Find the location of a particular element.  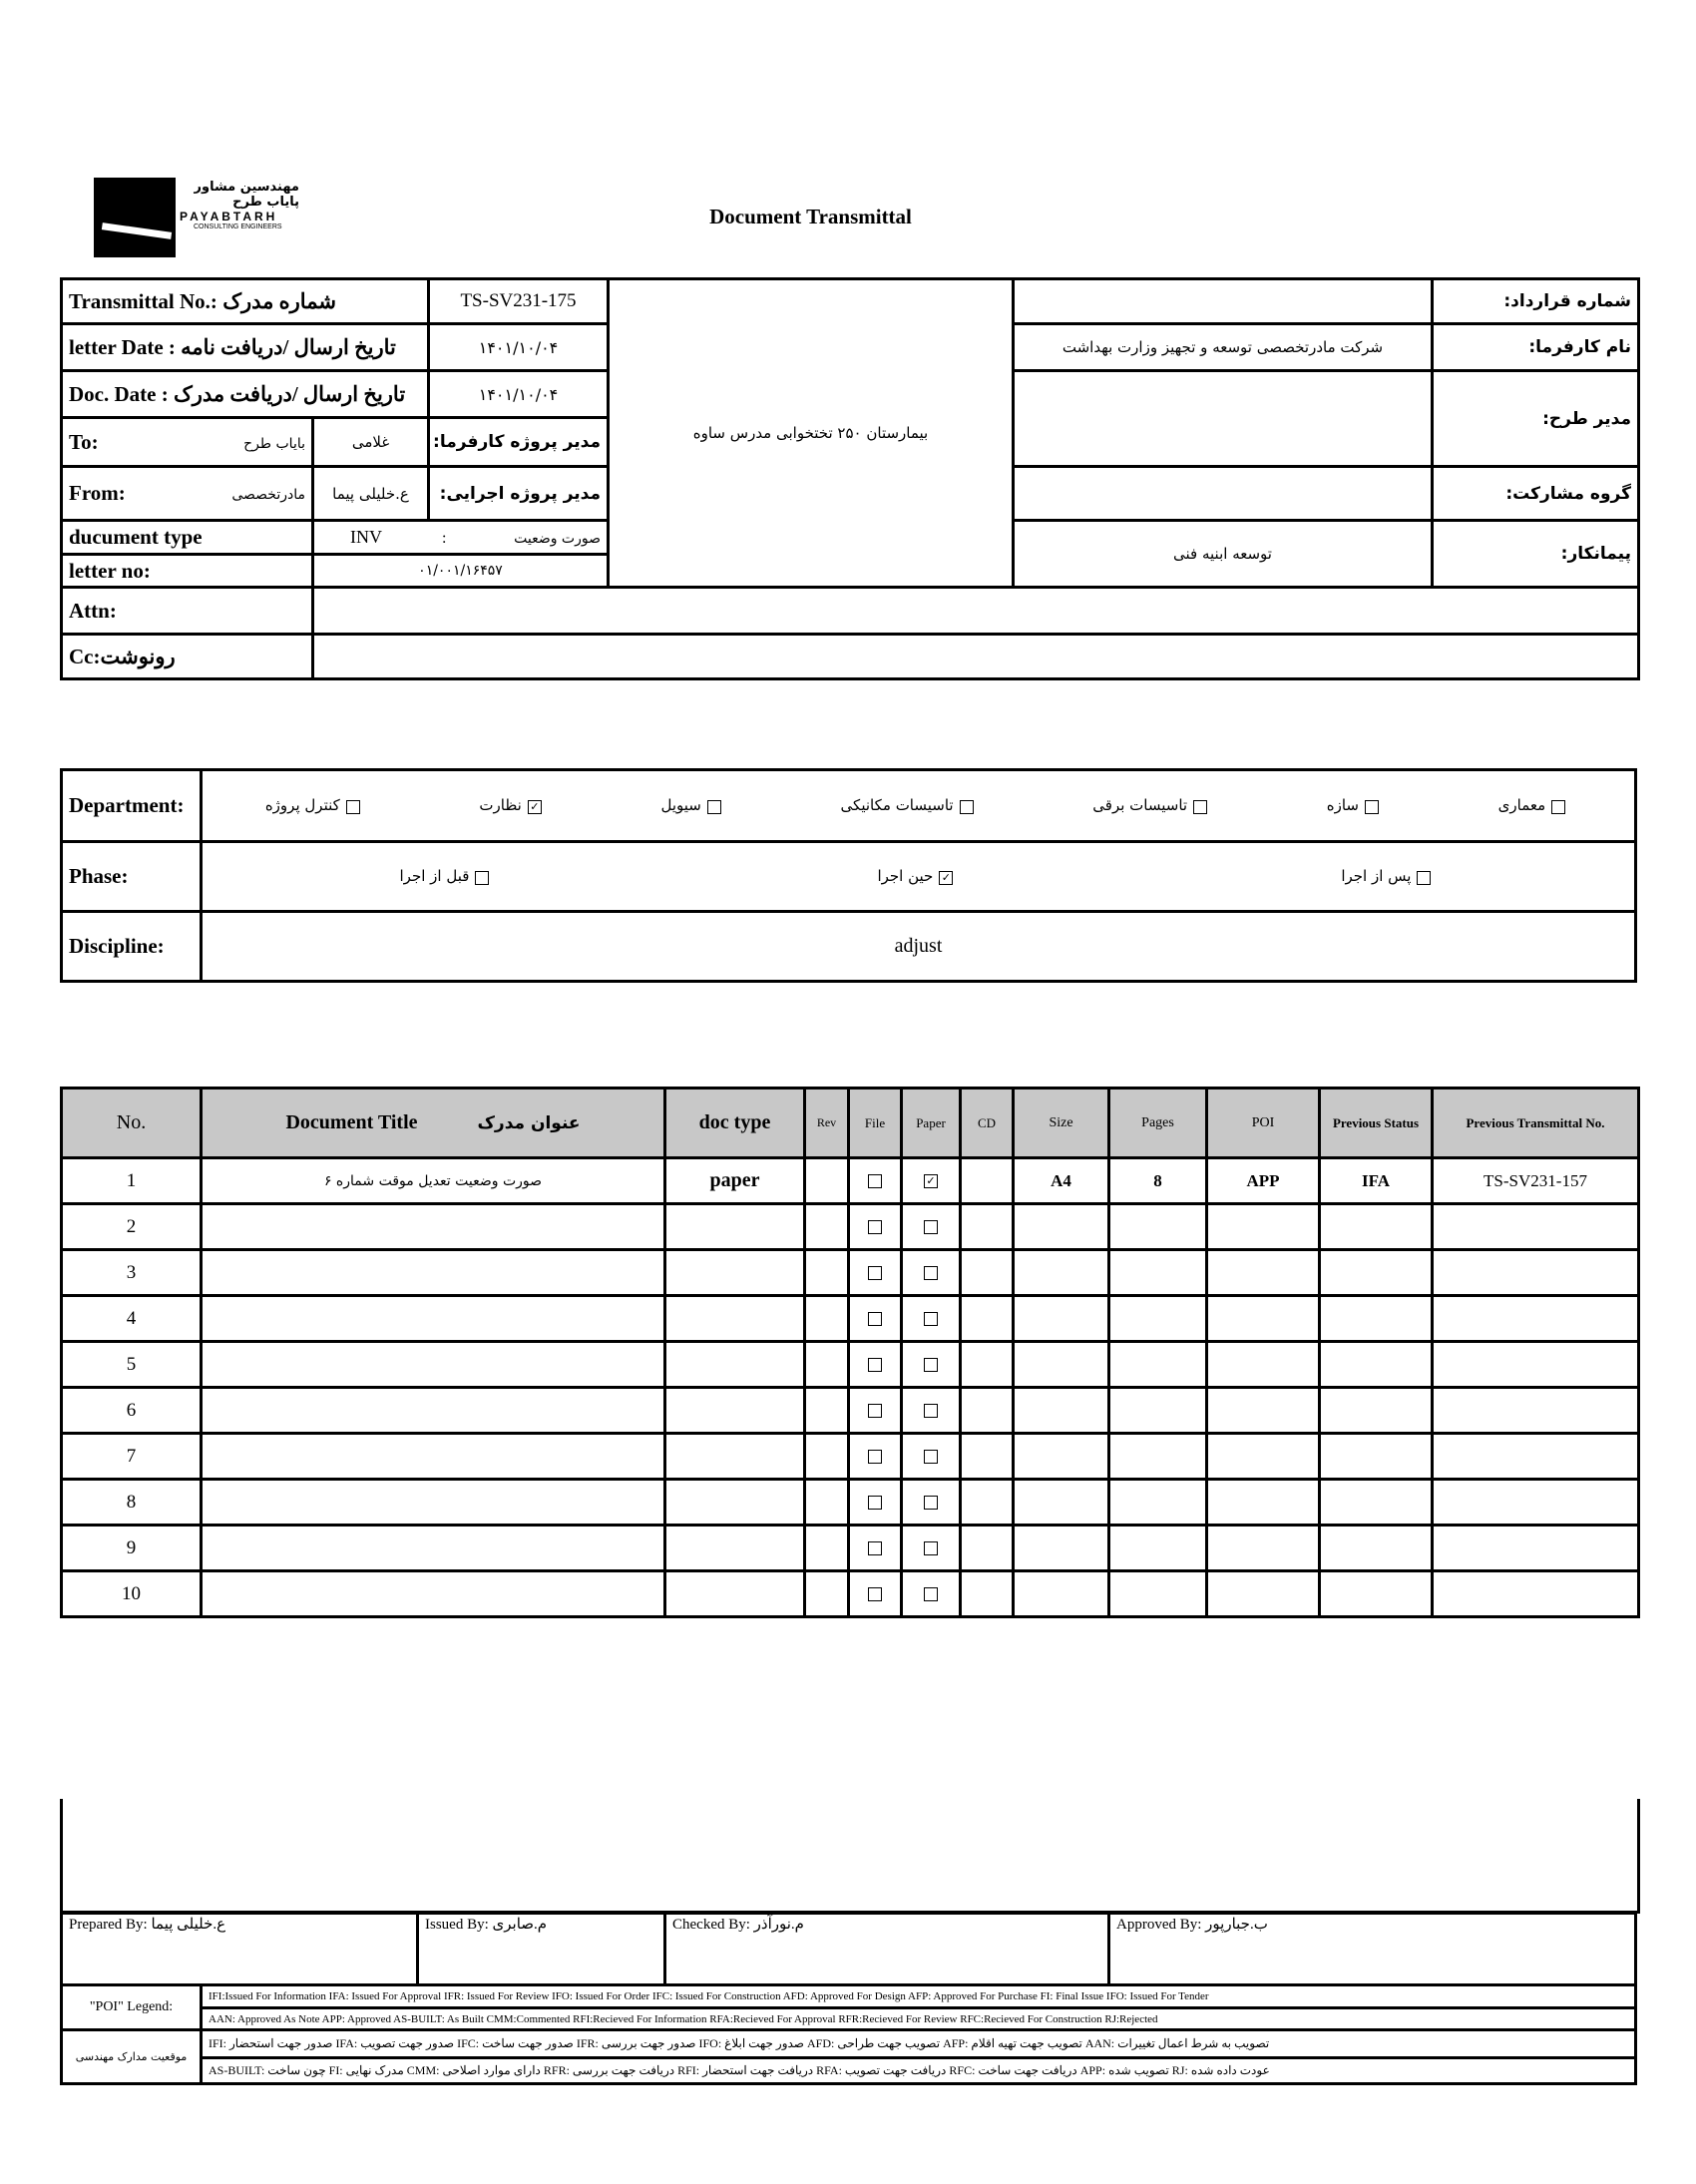

option-label: سیویل is located at coordinates (680, 805).